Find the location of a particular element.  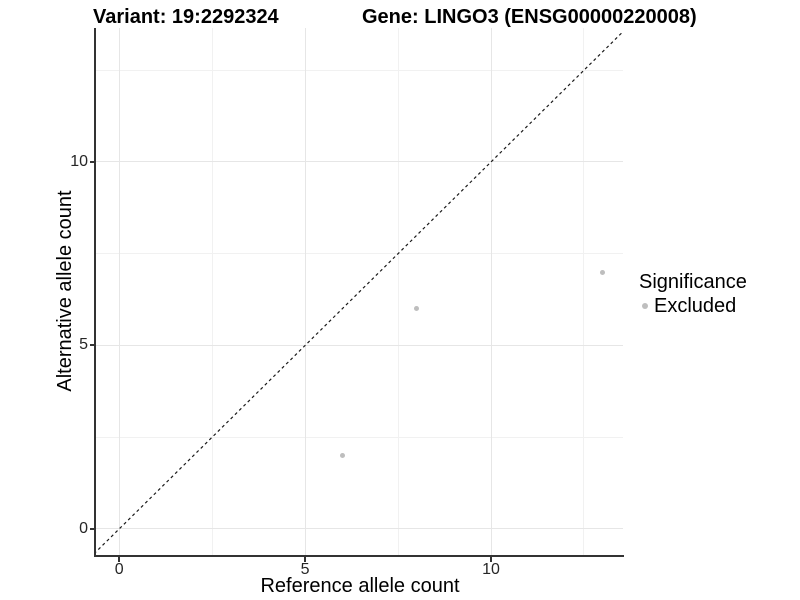

legend-item-excluded: Excluded is located at coordinates (693, 306).